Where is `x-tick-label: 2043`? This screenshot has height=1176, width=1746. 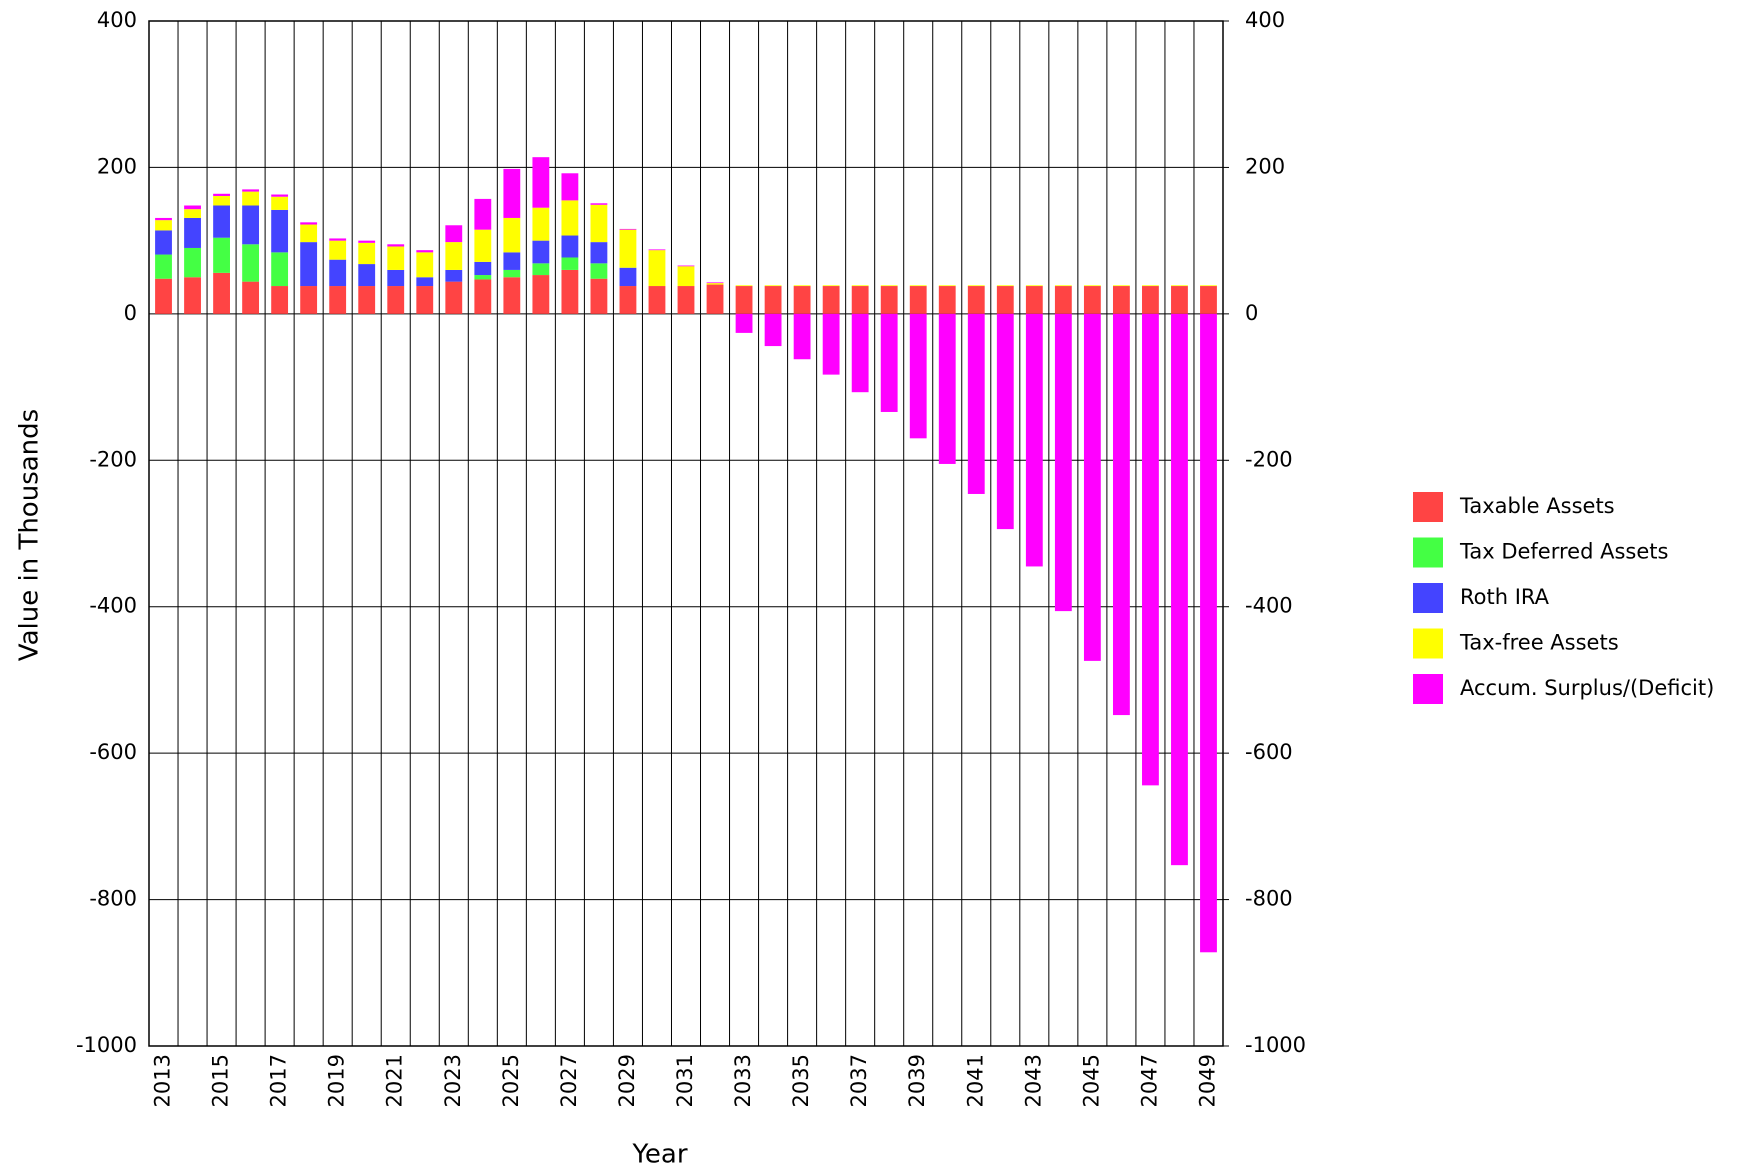
x-tick-label: 2043 is located at coordinates (1033, 1080).